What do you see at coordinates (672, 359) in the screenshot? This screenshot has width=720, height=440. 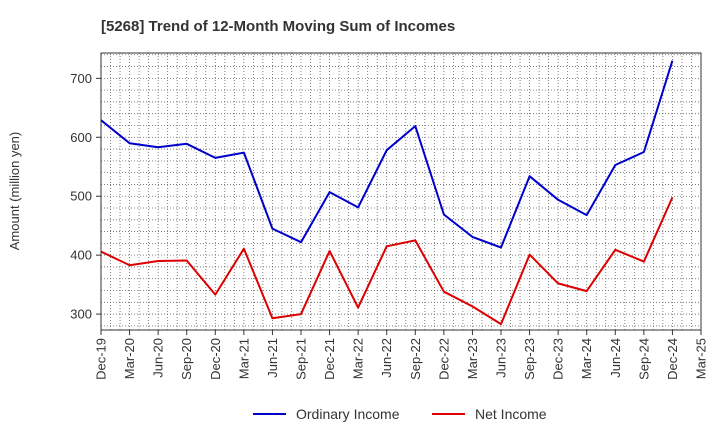 I see `x-tick-label: Dec-24` at bounding box center [672, 359].